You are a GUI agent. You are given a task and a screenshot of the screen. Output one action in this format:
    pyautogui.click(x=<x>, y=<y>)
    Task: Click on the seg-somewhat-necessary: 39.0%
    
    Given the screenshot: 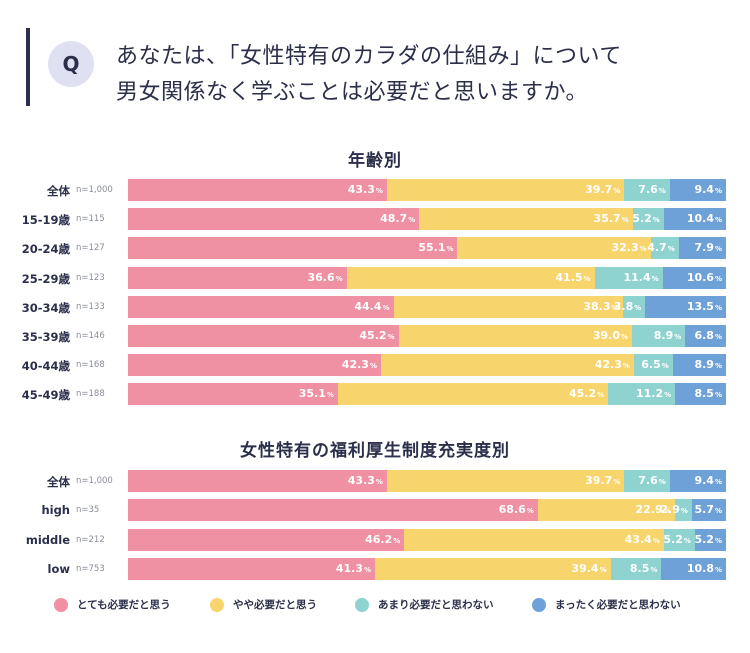 What is the action you would take?
    pyautogui.click(x=515, y=336)
    